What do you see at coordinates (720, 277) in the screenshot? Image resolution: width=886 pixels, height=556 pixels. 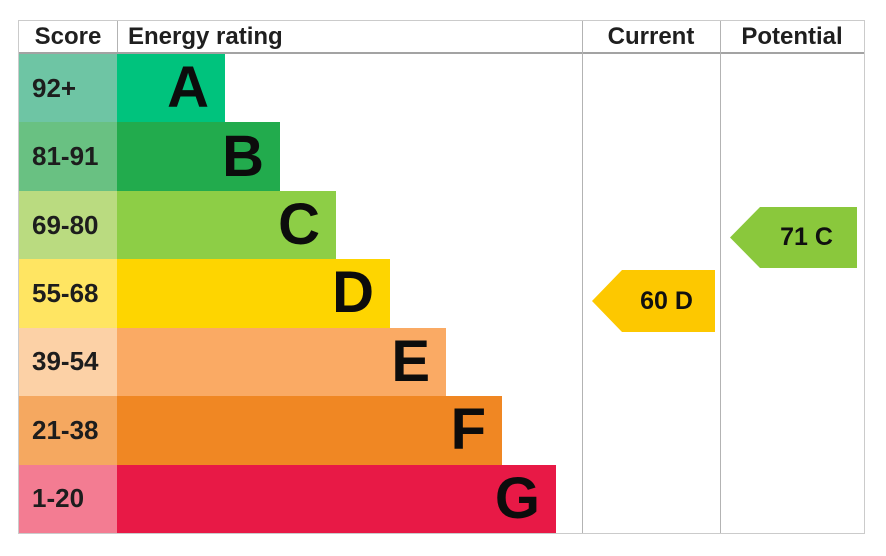 I see `potential-column-divider` at bounding box center [720, 277].